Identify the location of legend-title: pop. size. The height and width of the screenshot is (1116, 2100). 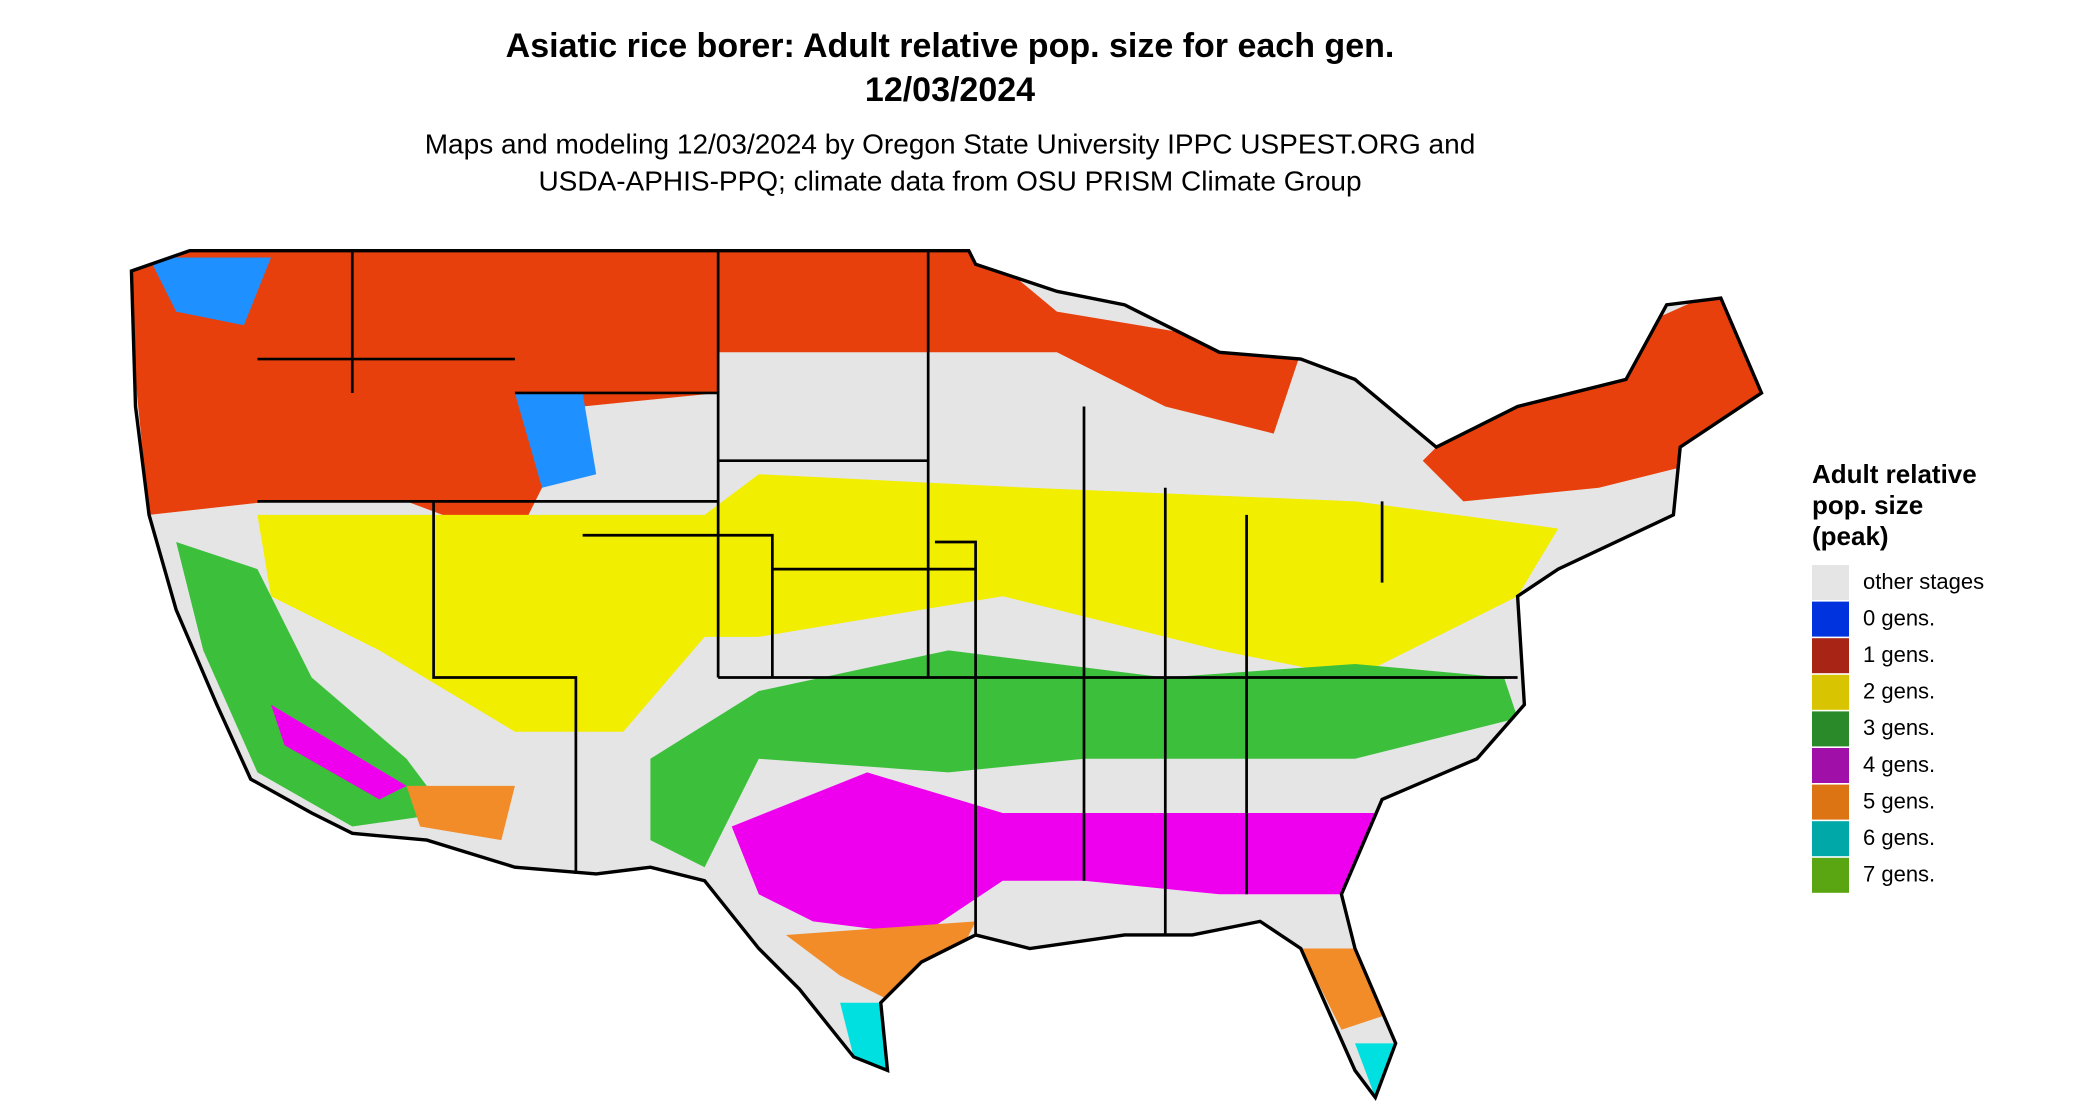
(1867, 505).